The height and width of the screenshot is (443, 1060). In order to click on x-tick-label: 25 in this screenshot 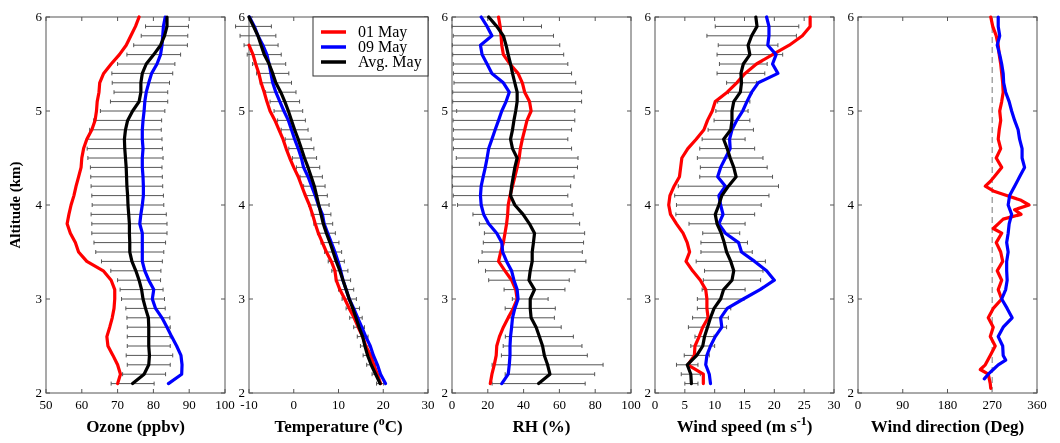, I will do `click(804, 404)`.